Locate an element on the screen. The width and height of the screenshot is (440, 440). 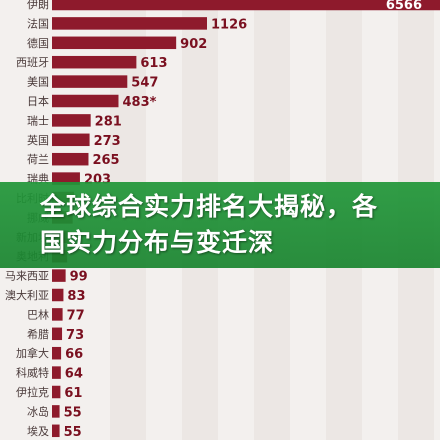
category-label: 德国 is located at coordinates (38, 43).